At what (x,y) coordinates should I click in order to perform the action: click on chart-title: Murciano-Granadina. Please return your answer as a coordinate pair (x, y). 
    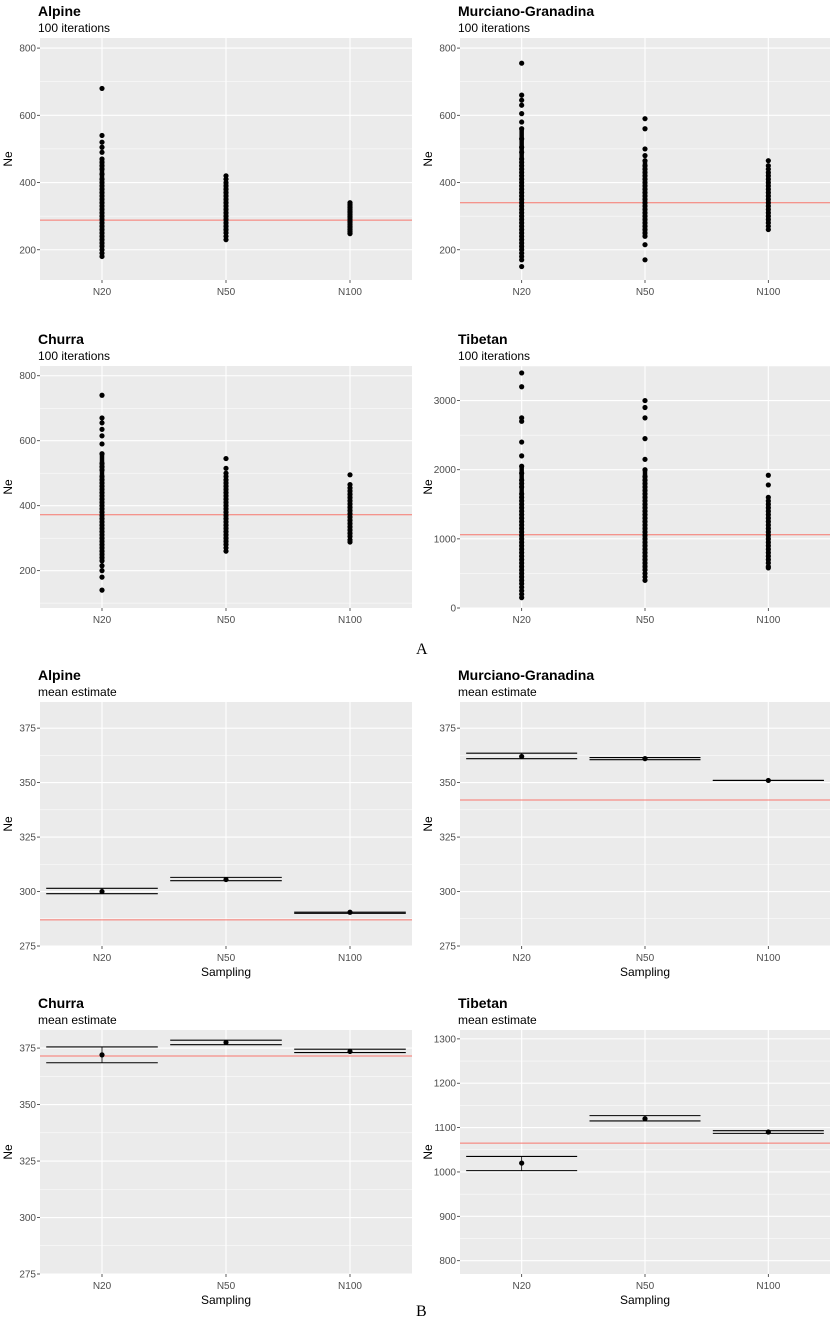
    Looking at the image, I should click on (526, 675).